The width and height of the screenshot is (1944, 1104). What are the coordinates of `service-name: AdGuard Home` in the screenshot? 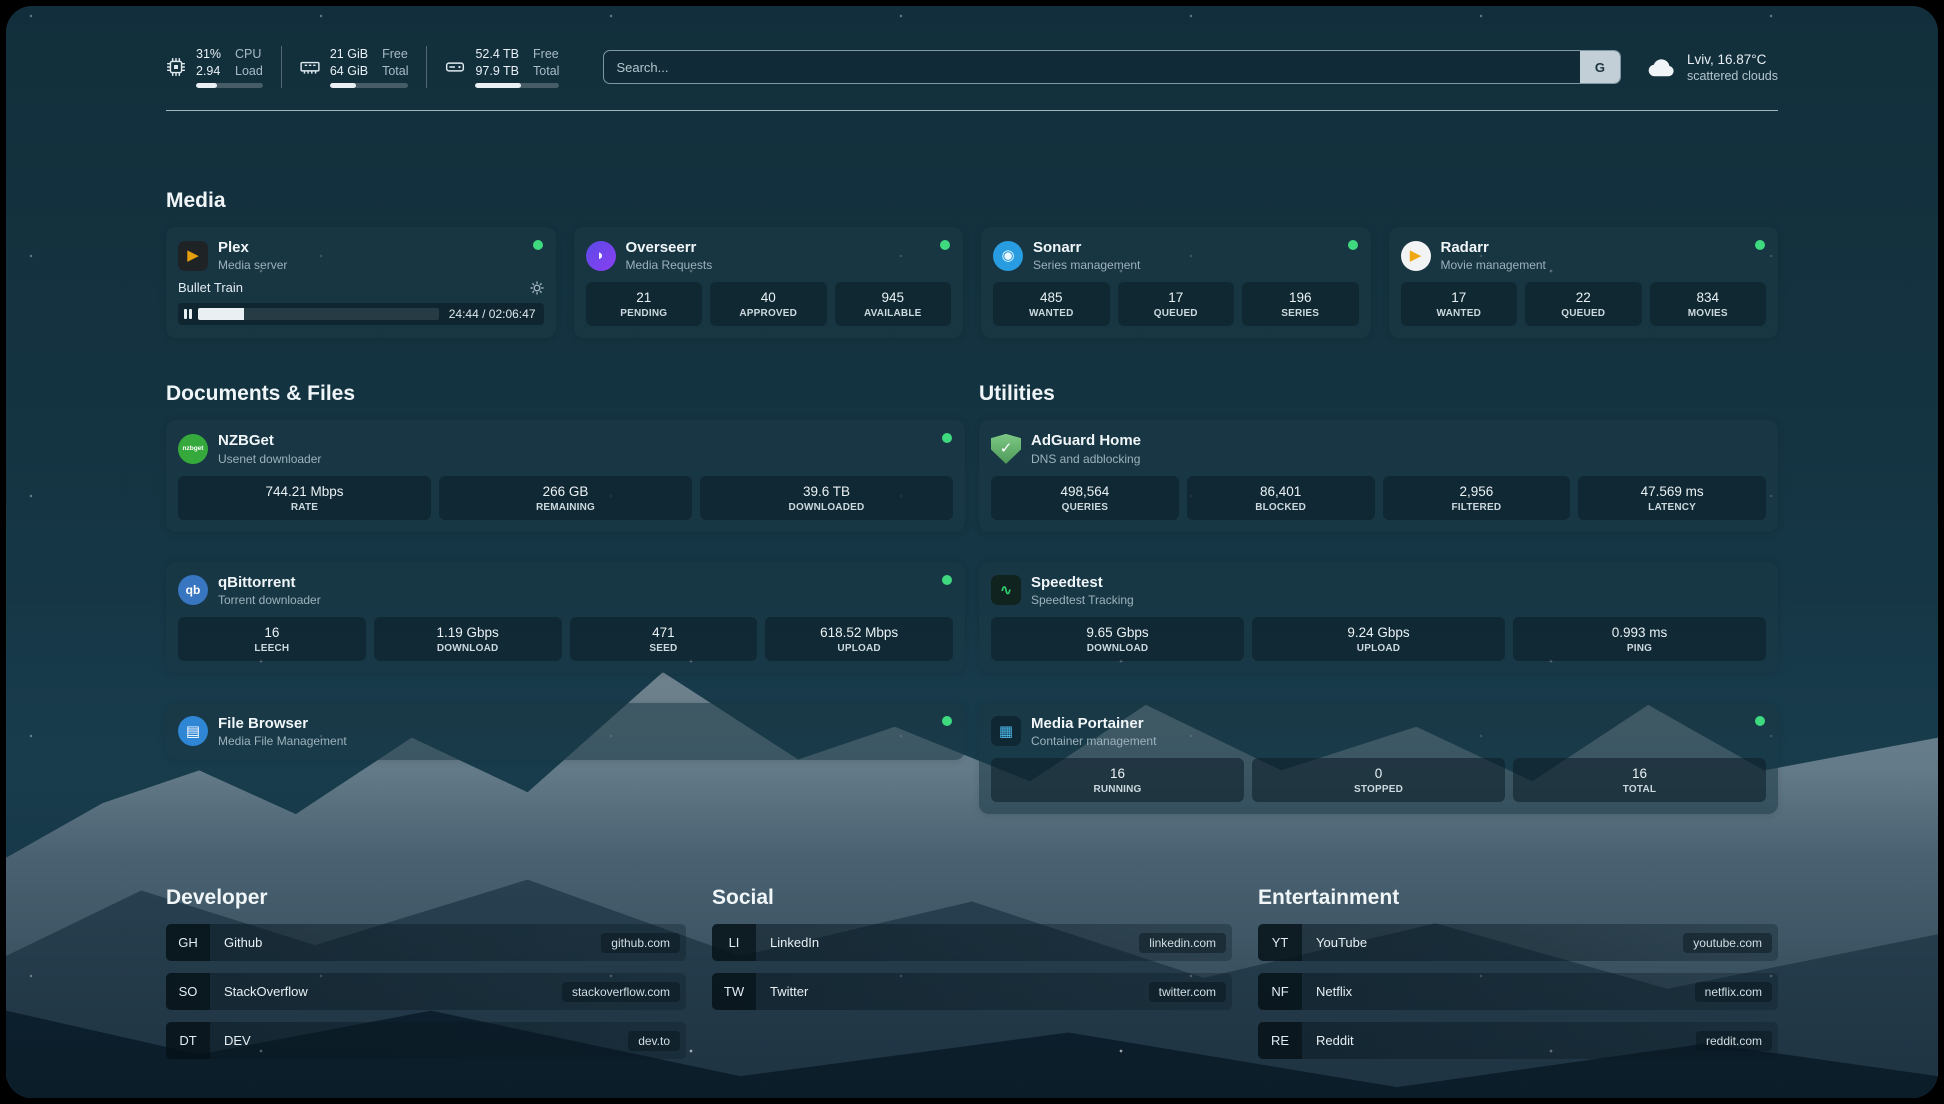 It's located at (1086, 441).